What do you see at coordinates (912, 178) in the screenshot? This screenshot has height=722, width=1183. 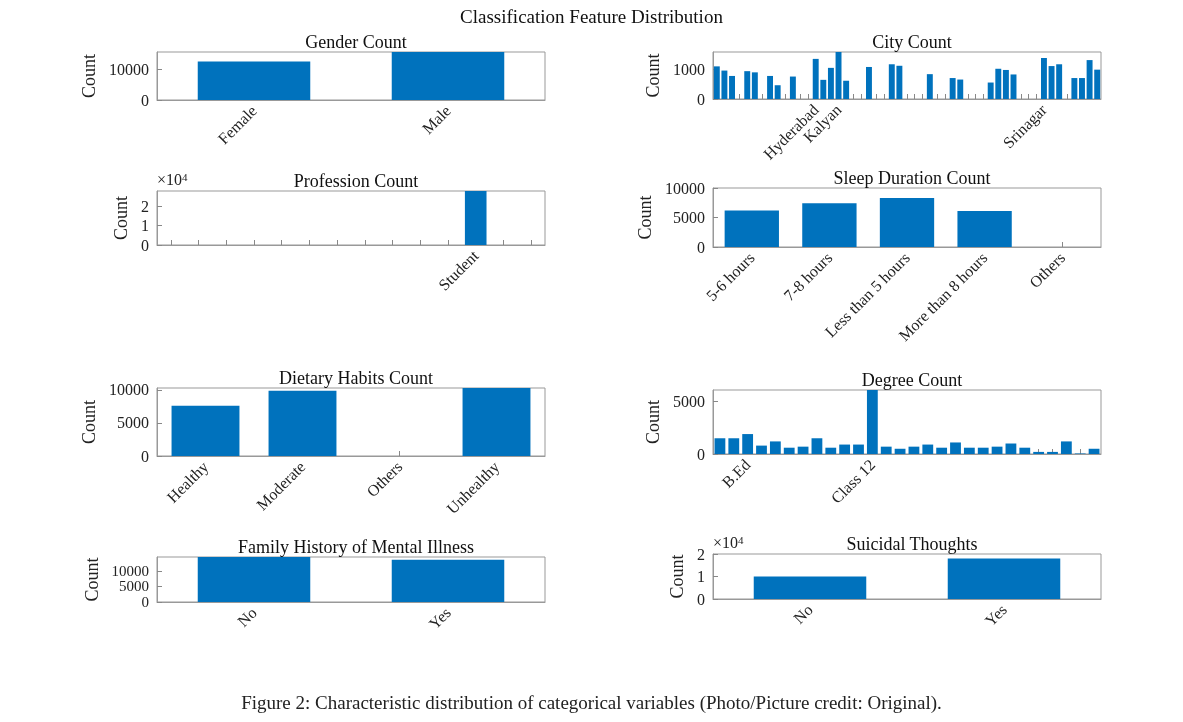 I see `chart-title: Sleep Duration Count` at bounding box center [912, 178].